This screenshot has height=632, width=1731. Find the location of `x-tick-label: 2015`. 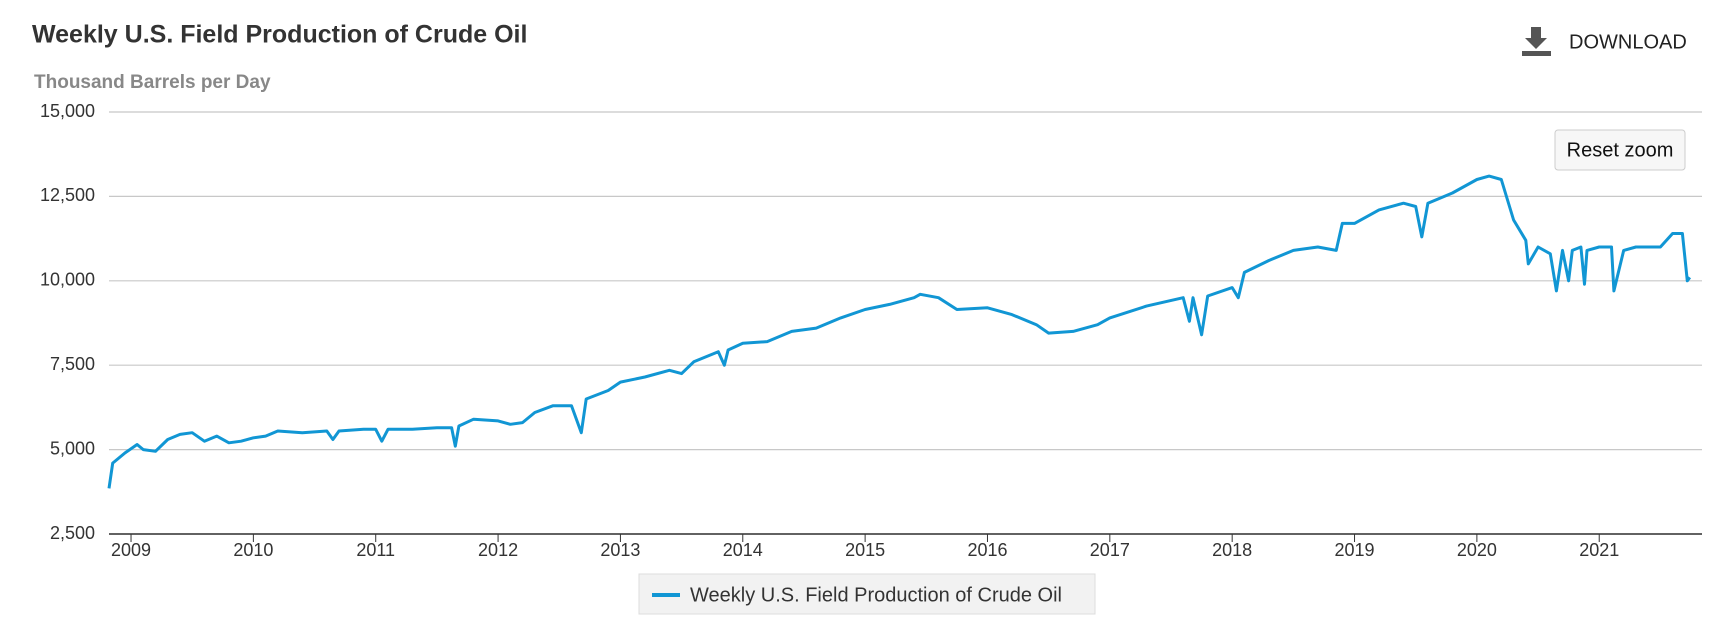

x-tick-label: 2015 is located at coordinates (865, 550).